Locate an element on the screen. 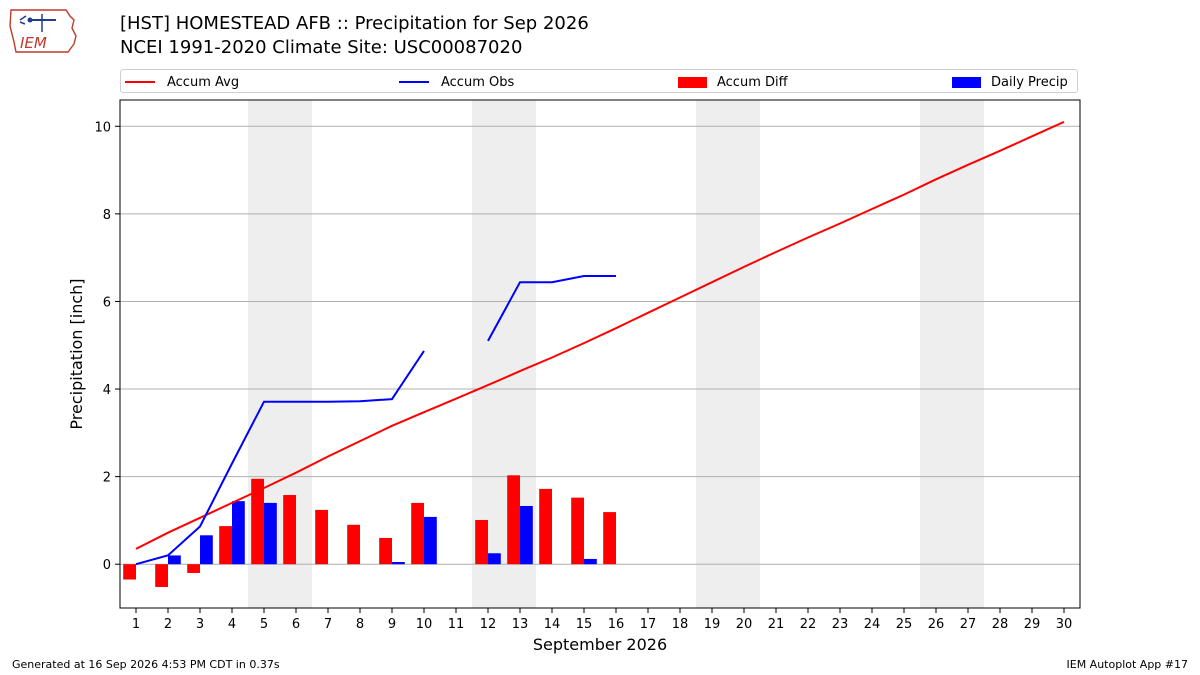 The height and width of the screenshot is (675, 1200). legend-item-accum-obs: Accum Obs is located at coordinates (456, 82).